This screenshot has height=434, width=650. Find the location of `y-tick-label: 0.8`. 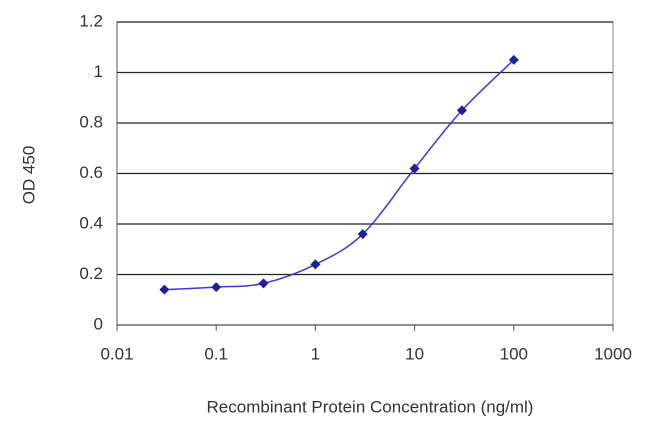

y-tick-label: 0.8 is located at coordinates (91, 121).